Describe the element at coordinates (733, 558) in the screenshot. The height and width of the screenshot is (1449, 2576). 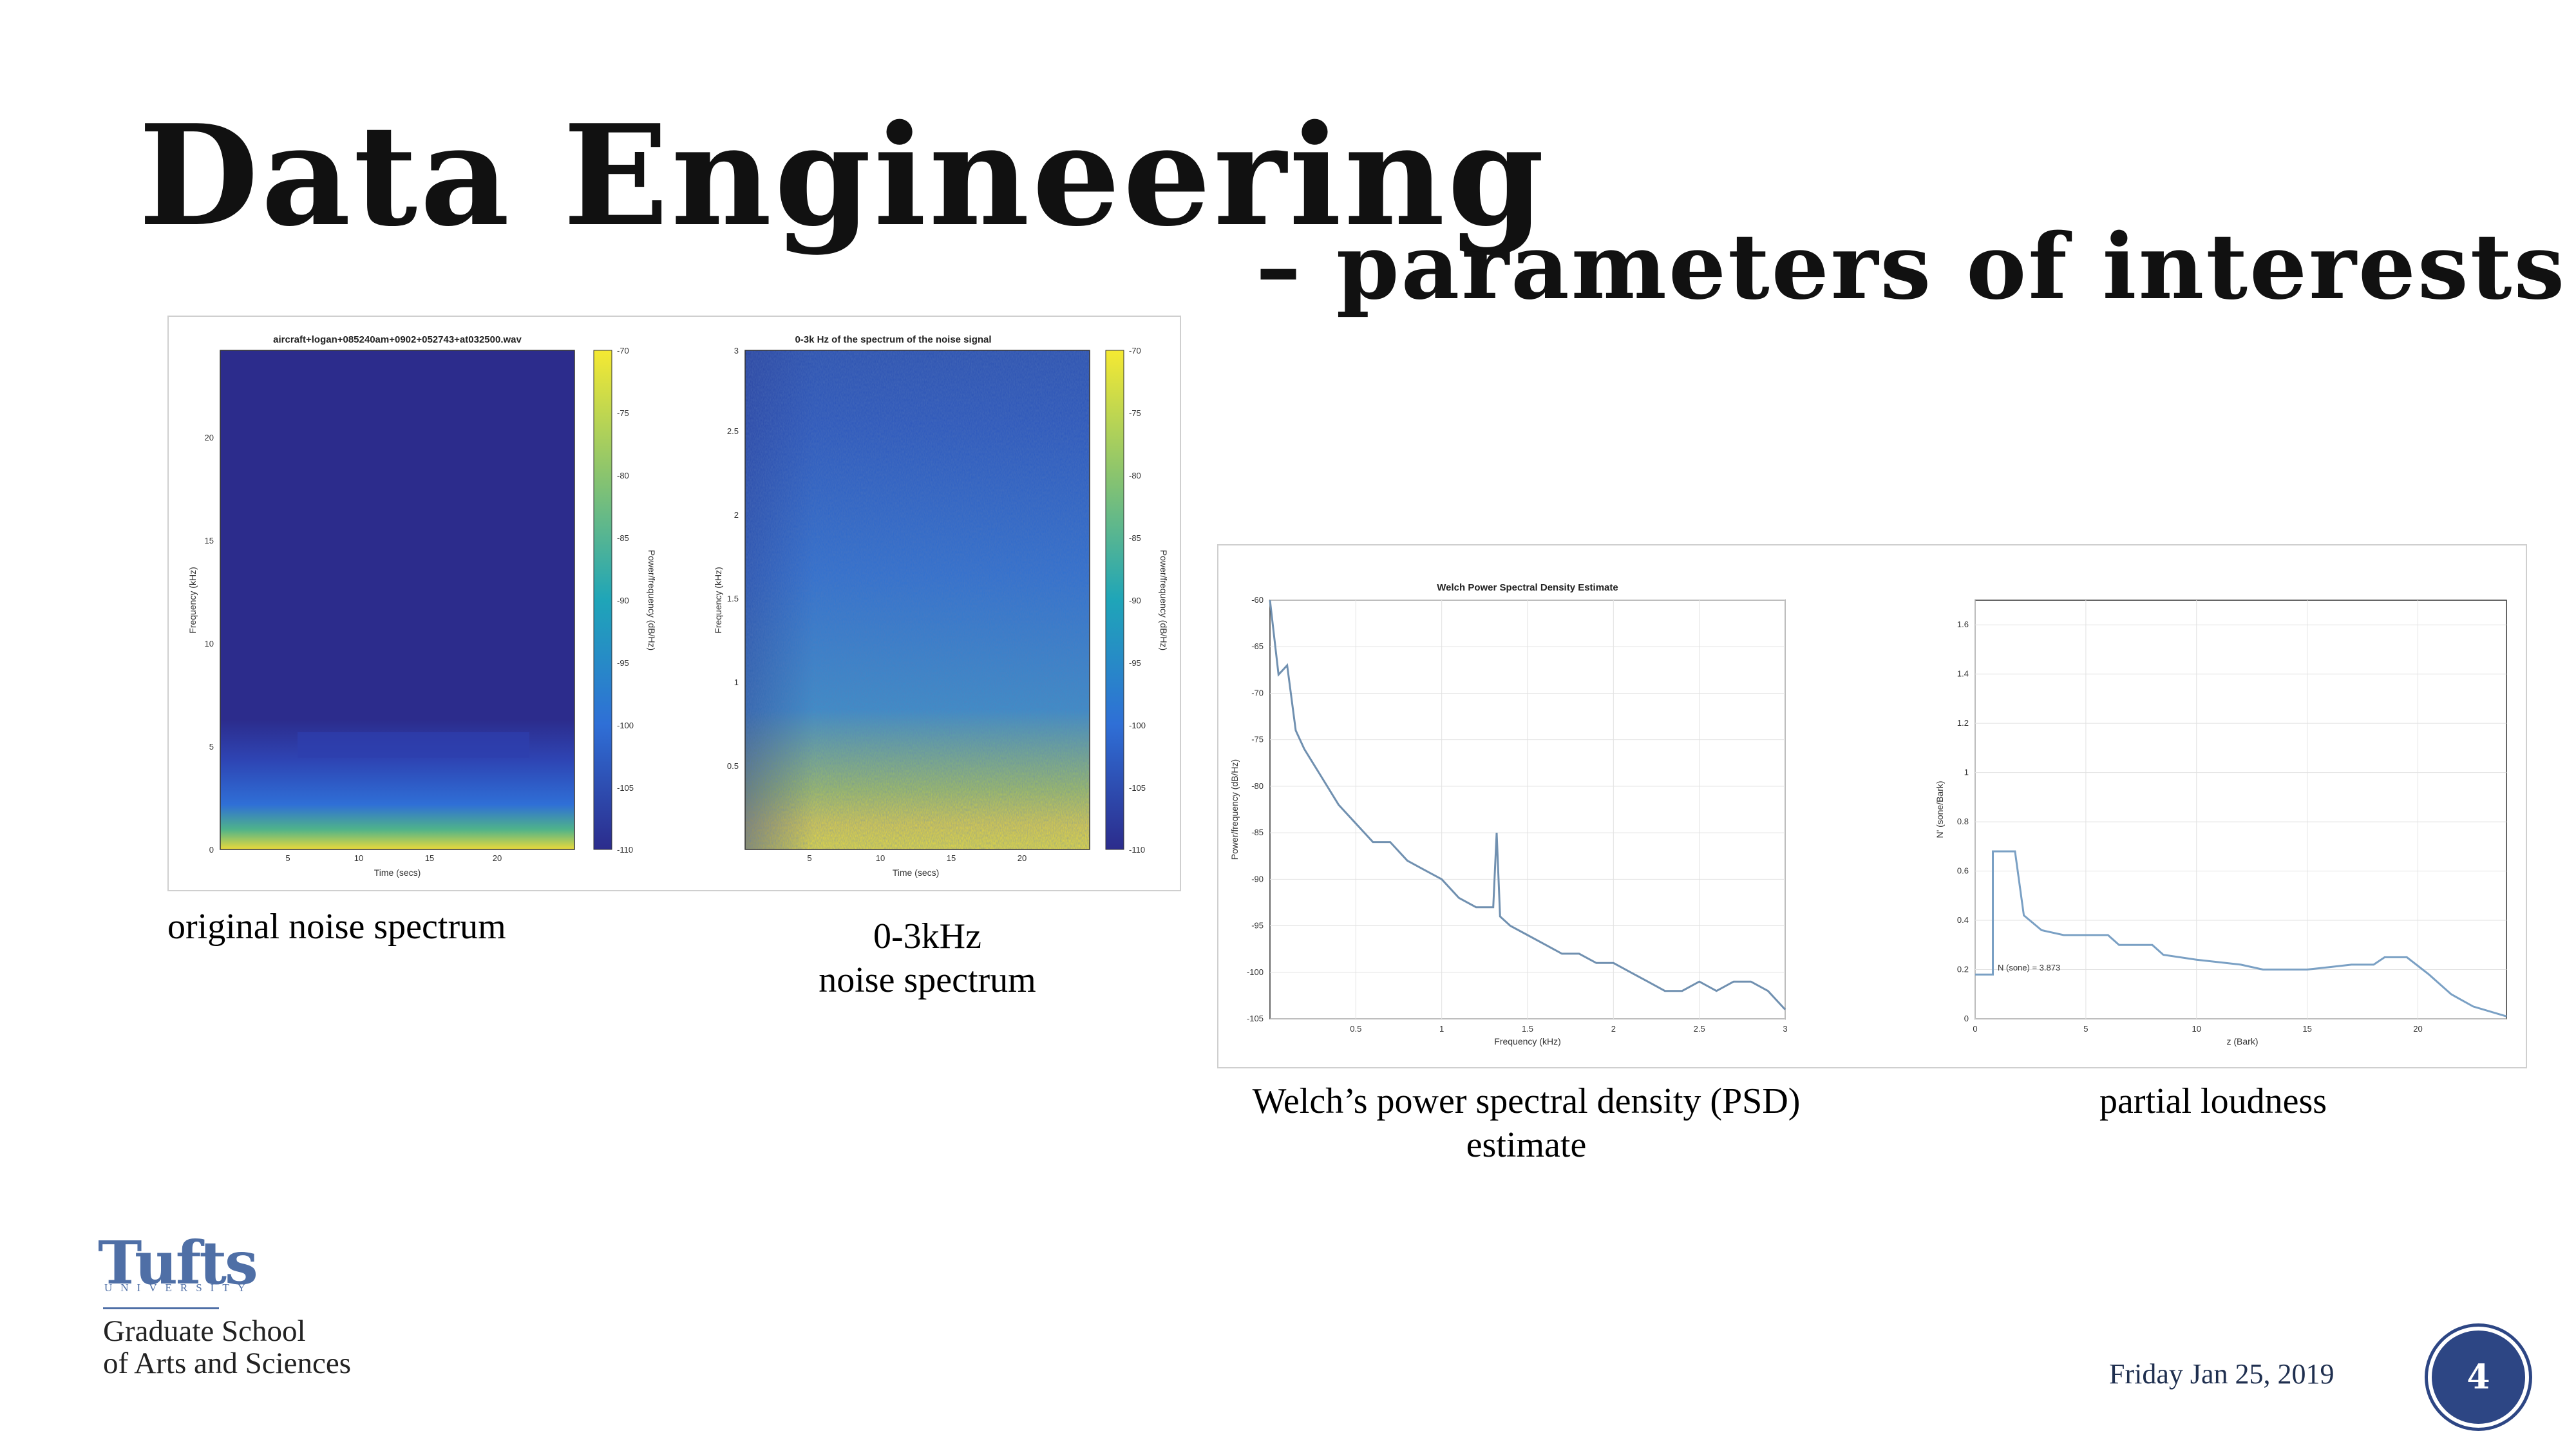
I see `spectrogram-2-yticks: 0.5 1 1.5 2 2.5 3` at that location.